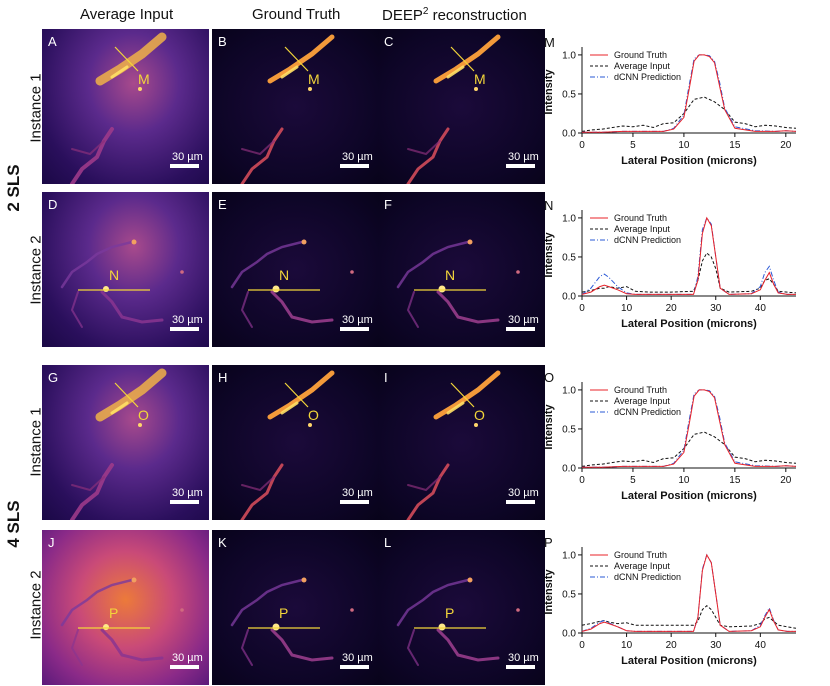 This screenshot has width=830, height=686. What do you see at coordinates (125, 607) in the screenshot?
I see `microscopy-panel-j: J P 30 µm` at bounding box center [125, 607].